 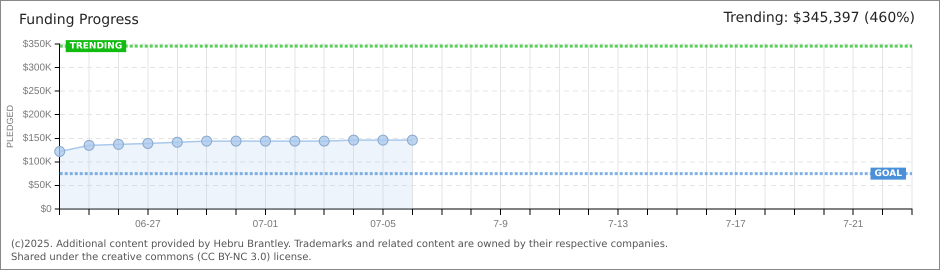 I want to click on y-tick-label: $350K, so click(x=37, y=44).